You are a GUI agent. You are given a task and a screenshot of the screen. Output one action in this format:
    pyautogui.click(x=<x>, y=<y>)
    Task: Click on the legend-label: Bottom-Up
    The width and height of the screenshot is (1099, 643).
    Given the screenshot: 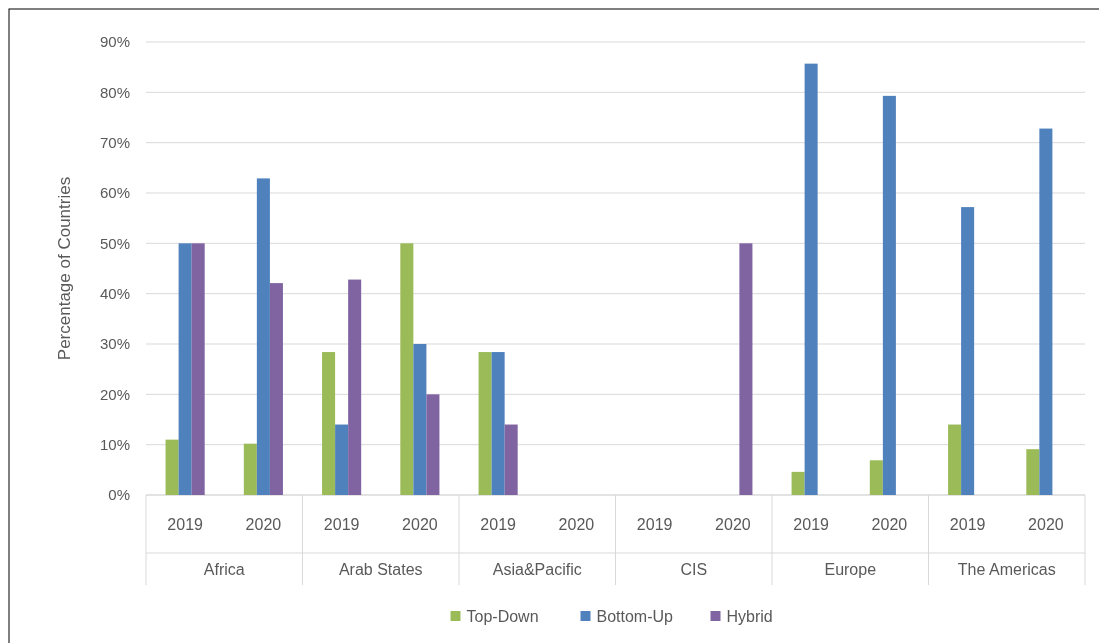 What is the action you would take?
    pyautogui.click(x=635, y=616)
    